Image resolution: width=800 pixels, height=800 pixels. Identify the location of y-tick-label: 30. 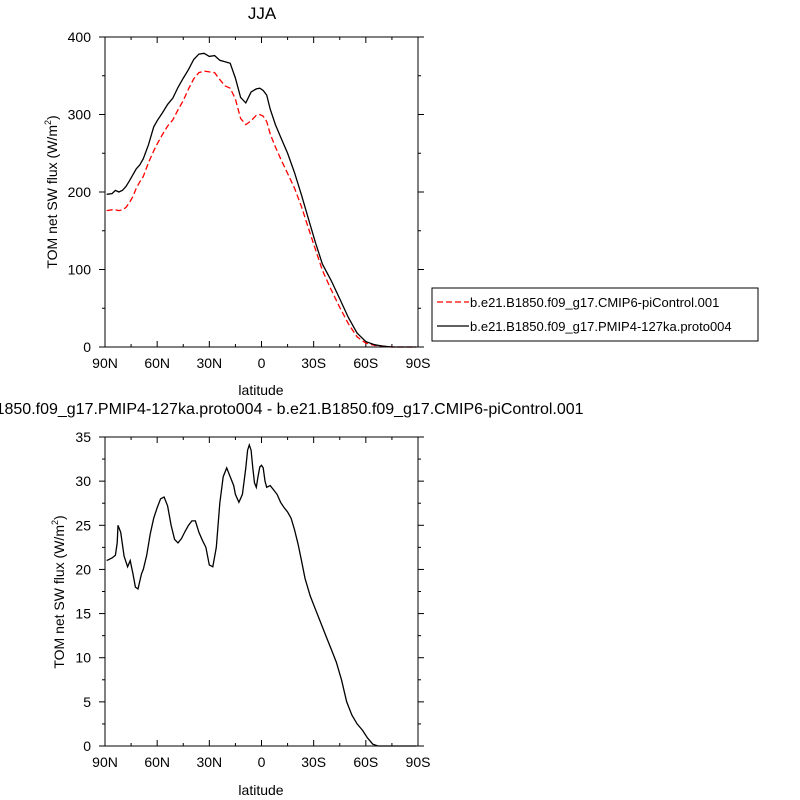
(83, 481).